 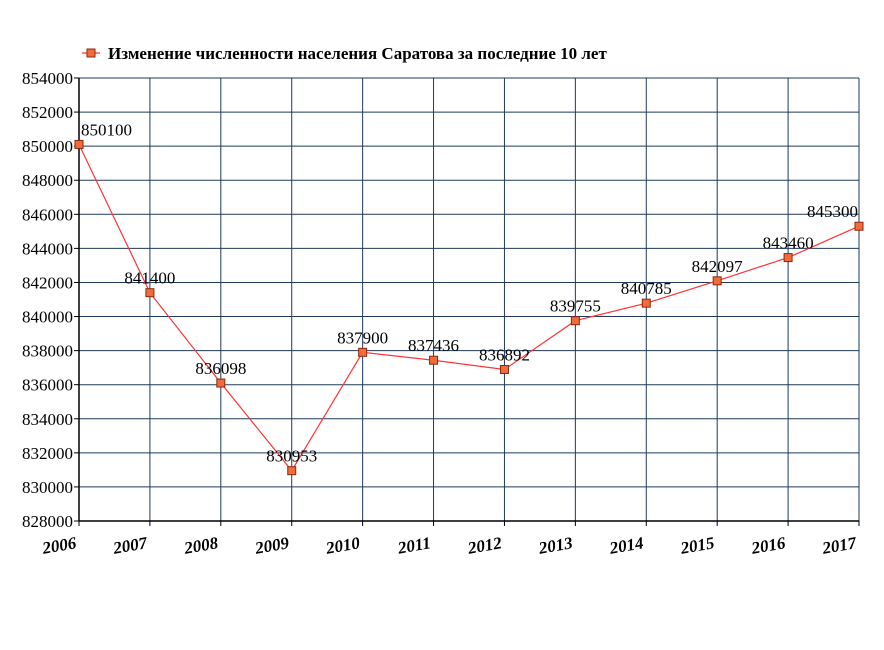 What do you see at coordinates (788, 243) in the screenshot?
I see `data-label: 843460` at bounding box center [788, 243].